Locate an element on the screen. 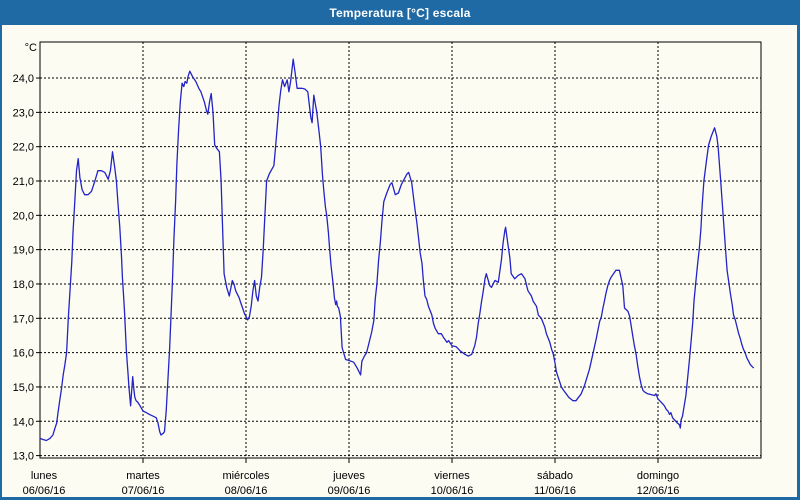 This screenshot has height=500, width=800. day-label-martes: martes is located at coordinates (143, 476).